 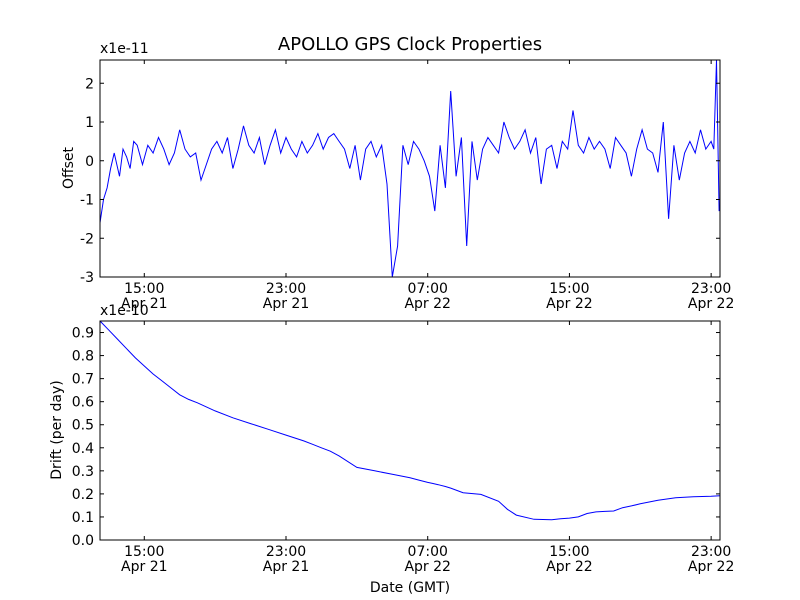 What do you see at coordinates (428, 289) in the screenshot?
I see `offset-x-tick-time-label: 07:00` at bounding box center [428, 289].